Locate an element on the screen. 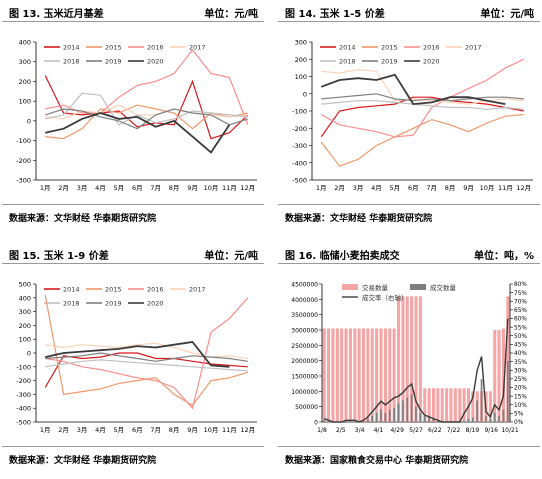 Image resolution: width=542 pixels, height=479 pixels. x-tick-label: 1/8 is located at coordinates (322, 430).